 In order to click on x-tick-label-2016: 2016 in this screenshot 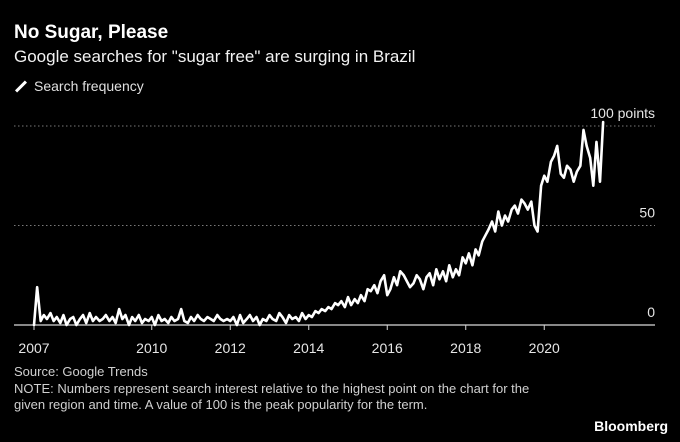, I will do `click(387, 348)`.